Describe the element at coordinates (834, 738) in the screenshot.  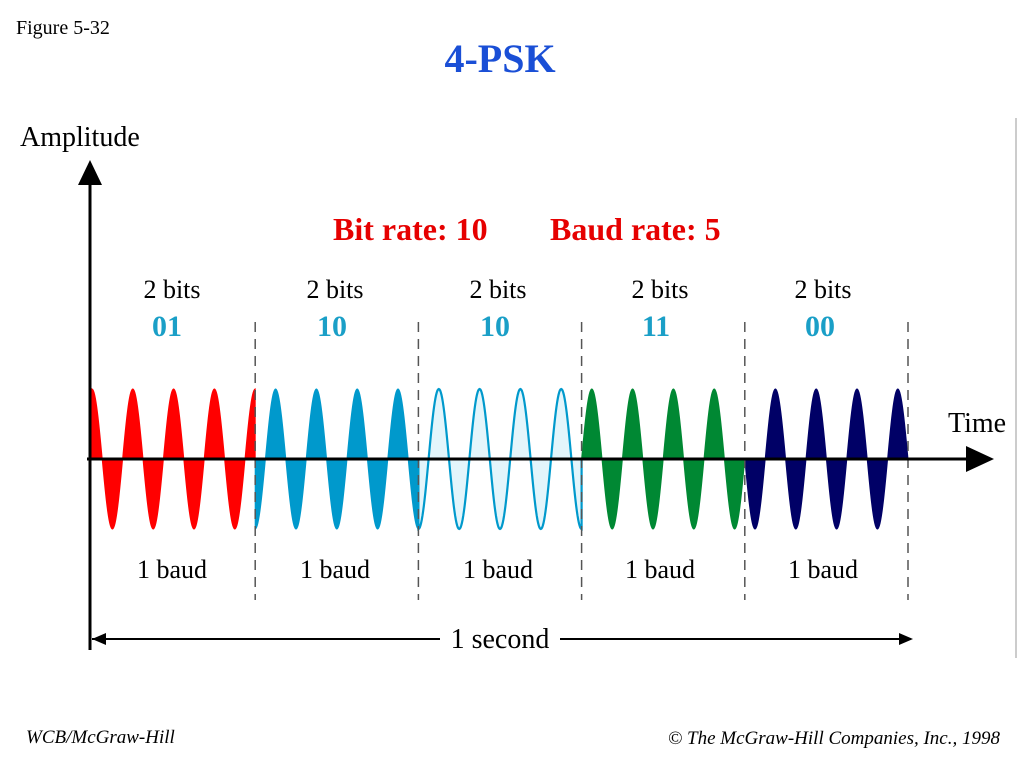
I see `footer-copyright: © The McGraw-Hill Companies, Inc., 1998` at that location.